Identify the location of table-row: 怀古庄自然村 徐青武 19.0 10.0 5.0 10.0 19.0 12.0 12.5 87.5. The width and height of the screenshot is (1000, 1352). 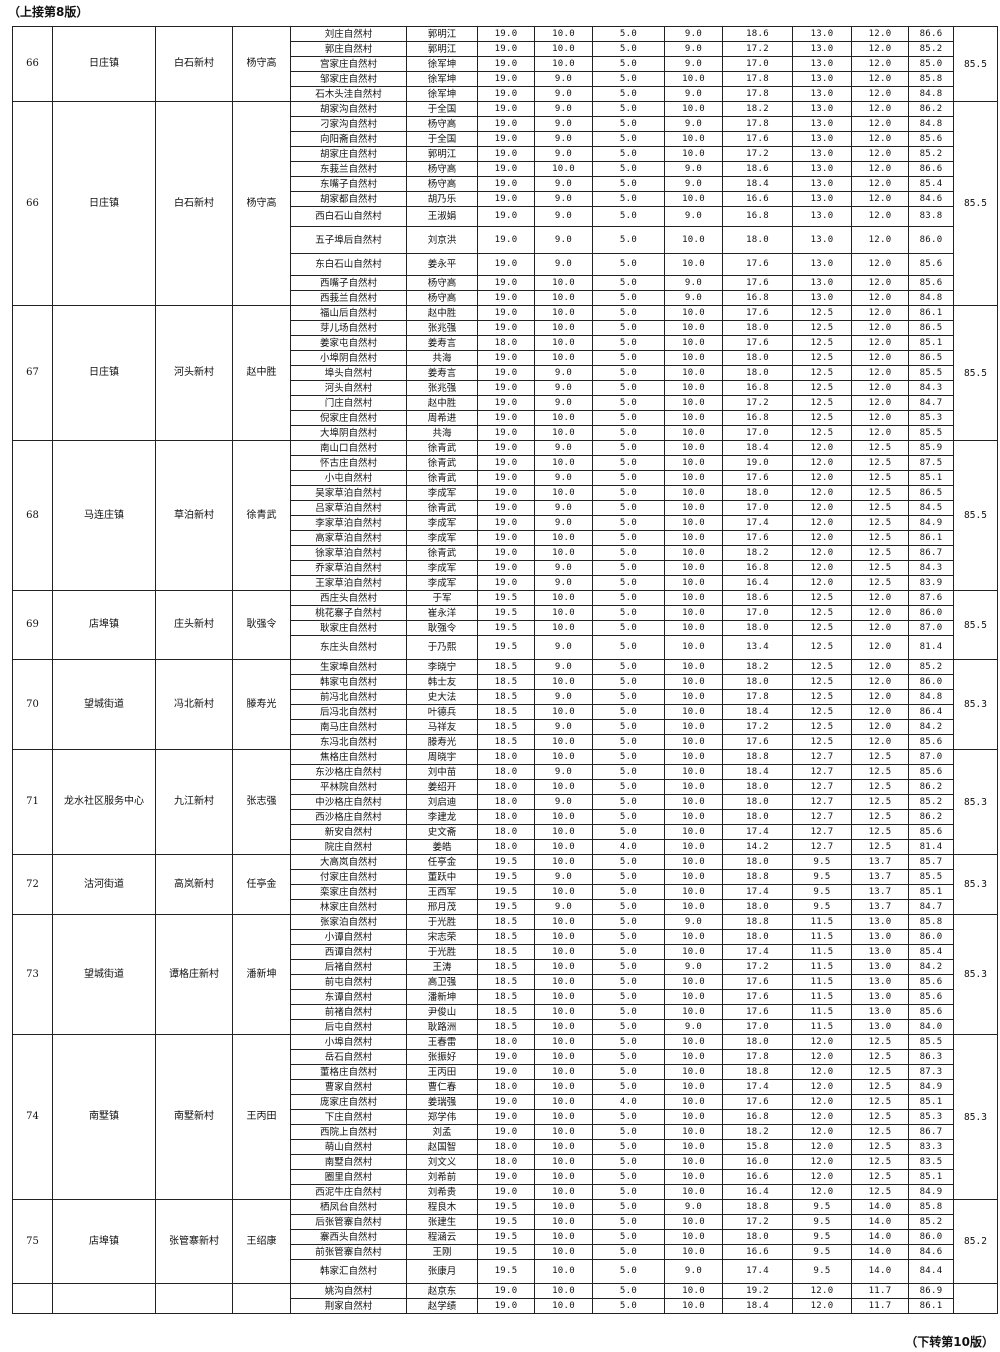
(505, 463).